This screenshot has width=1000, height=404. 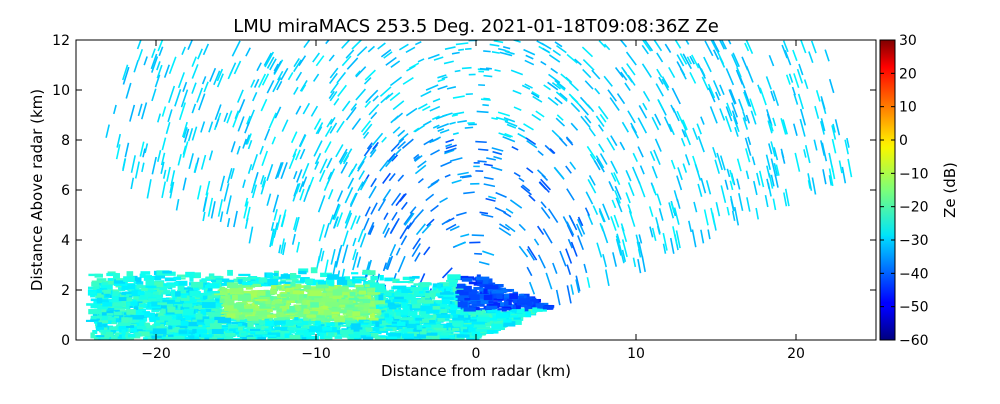 I want to click on colorbar-tick-label: 10, so click(x=908, y=108).